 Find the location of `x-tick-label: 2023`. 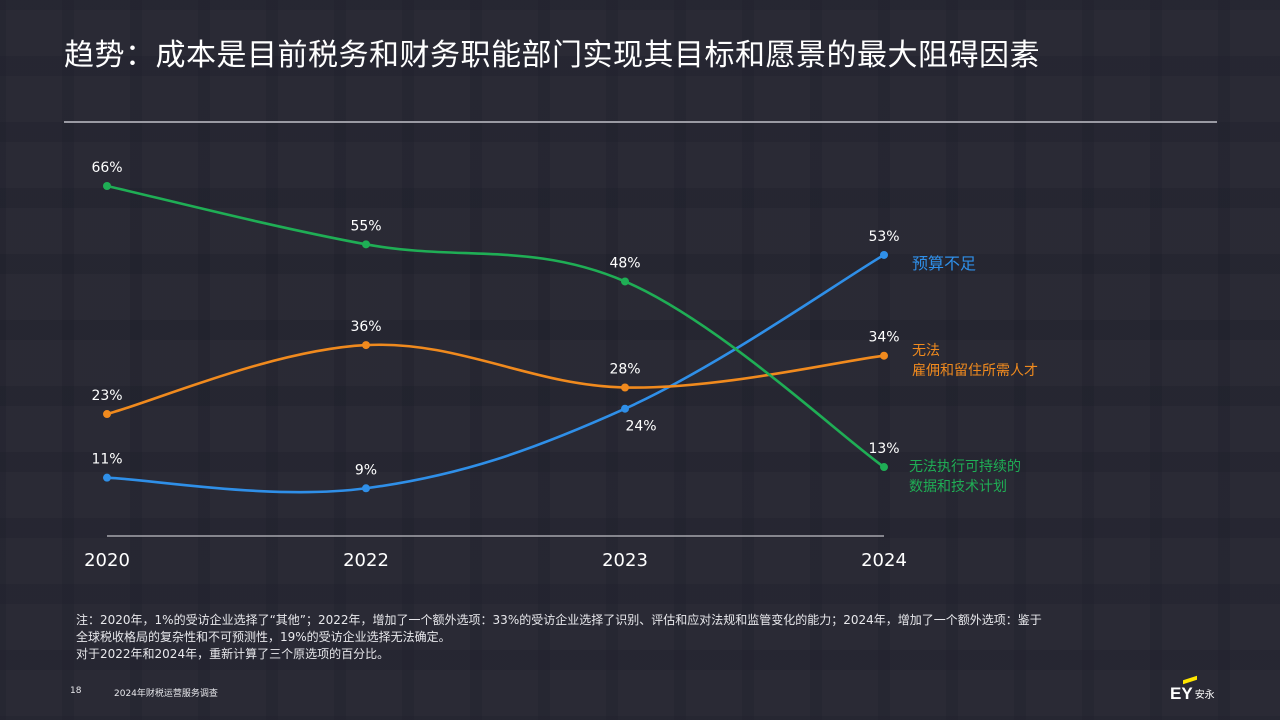

x-tick-label: 2023 is located at coordinates (625, 560).